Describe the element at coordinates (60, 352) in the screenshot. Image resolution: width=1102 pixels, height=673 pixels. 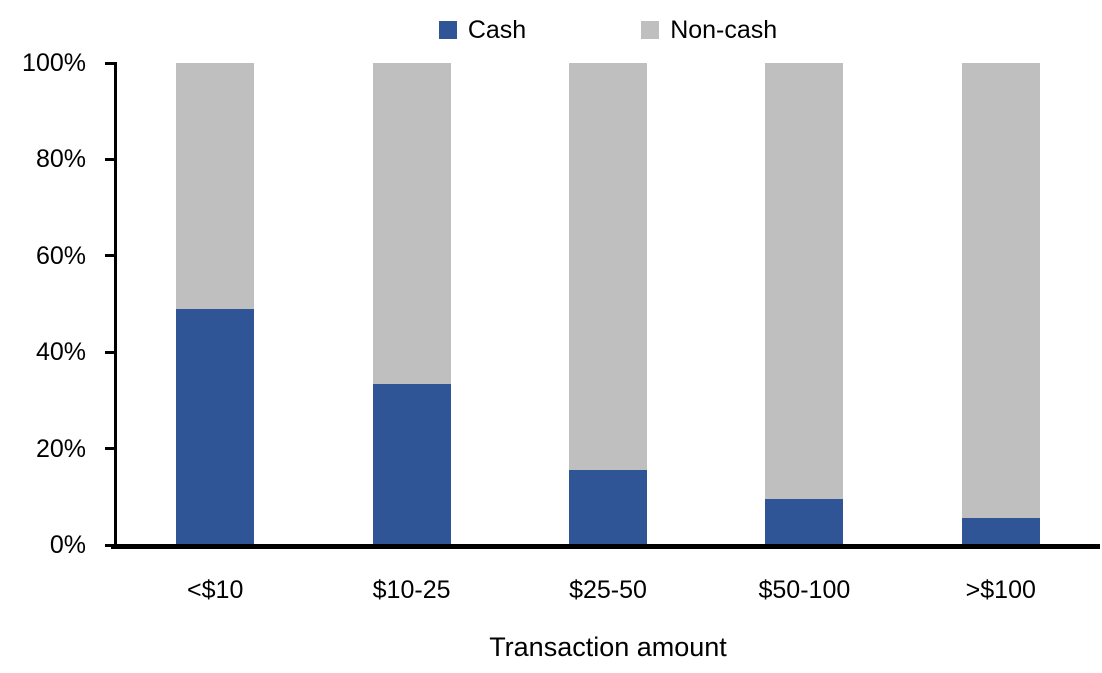
I see `y-tick-label: 40%` at that location.